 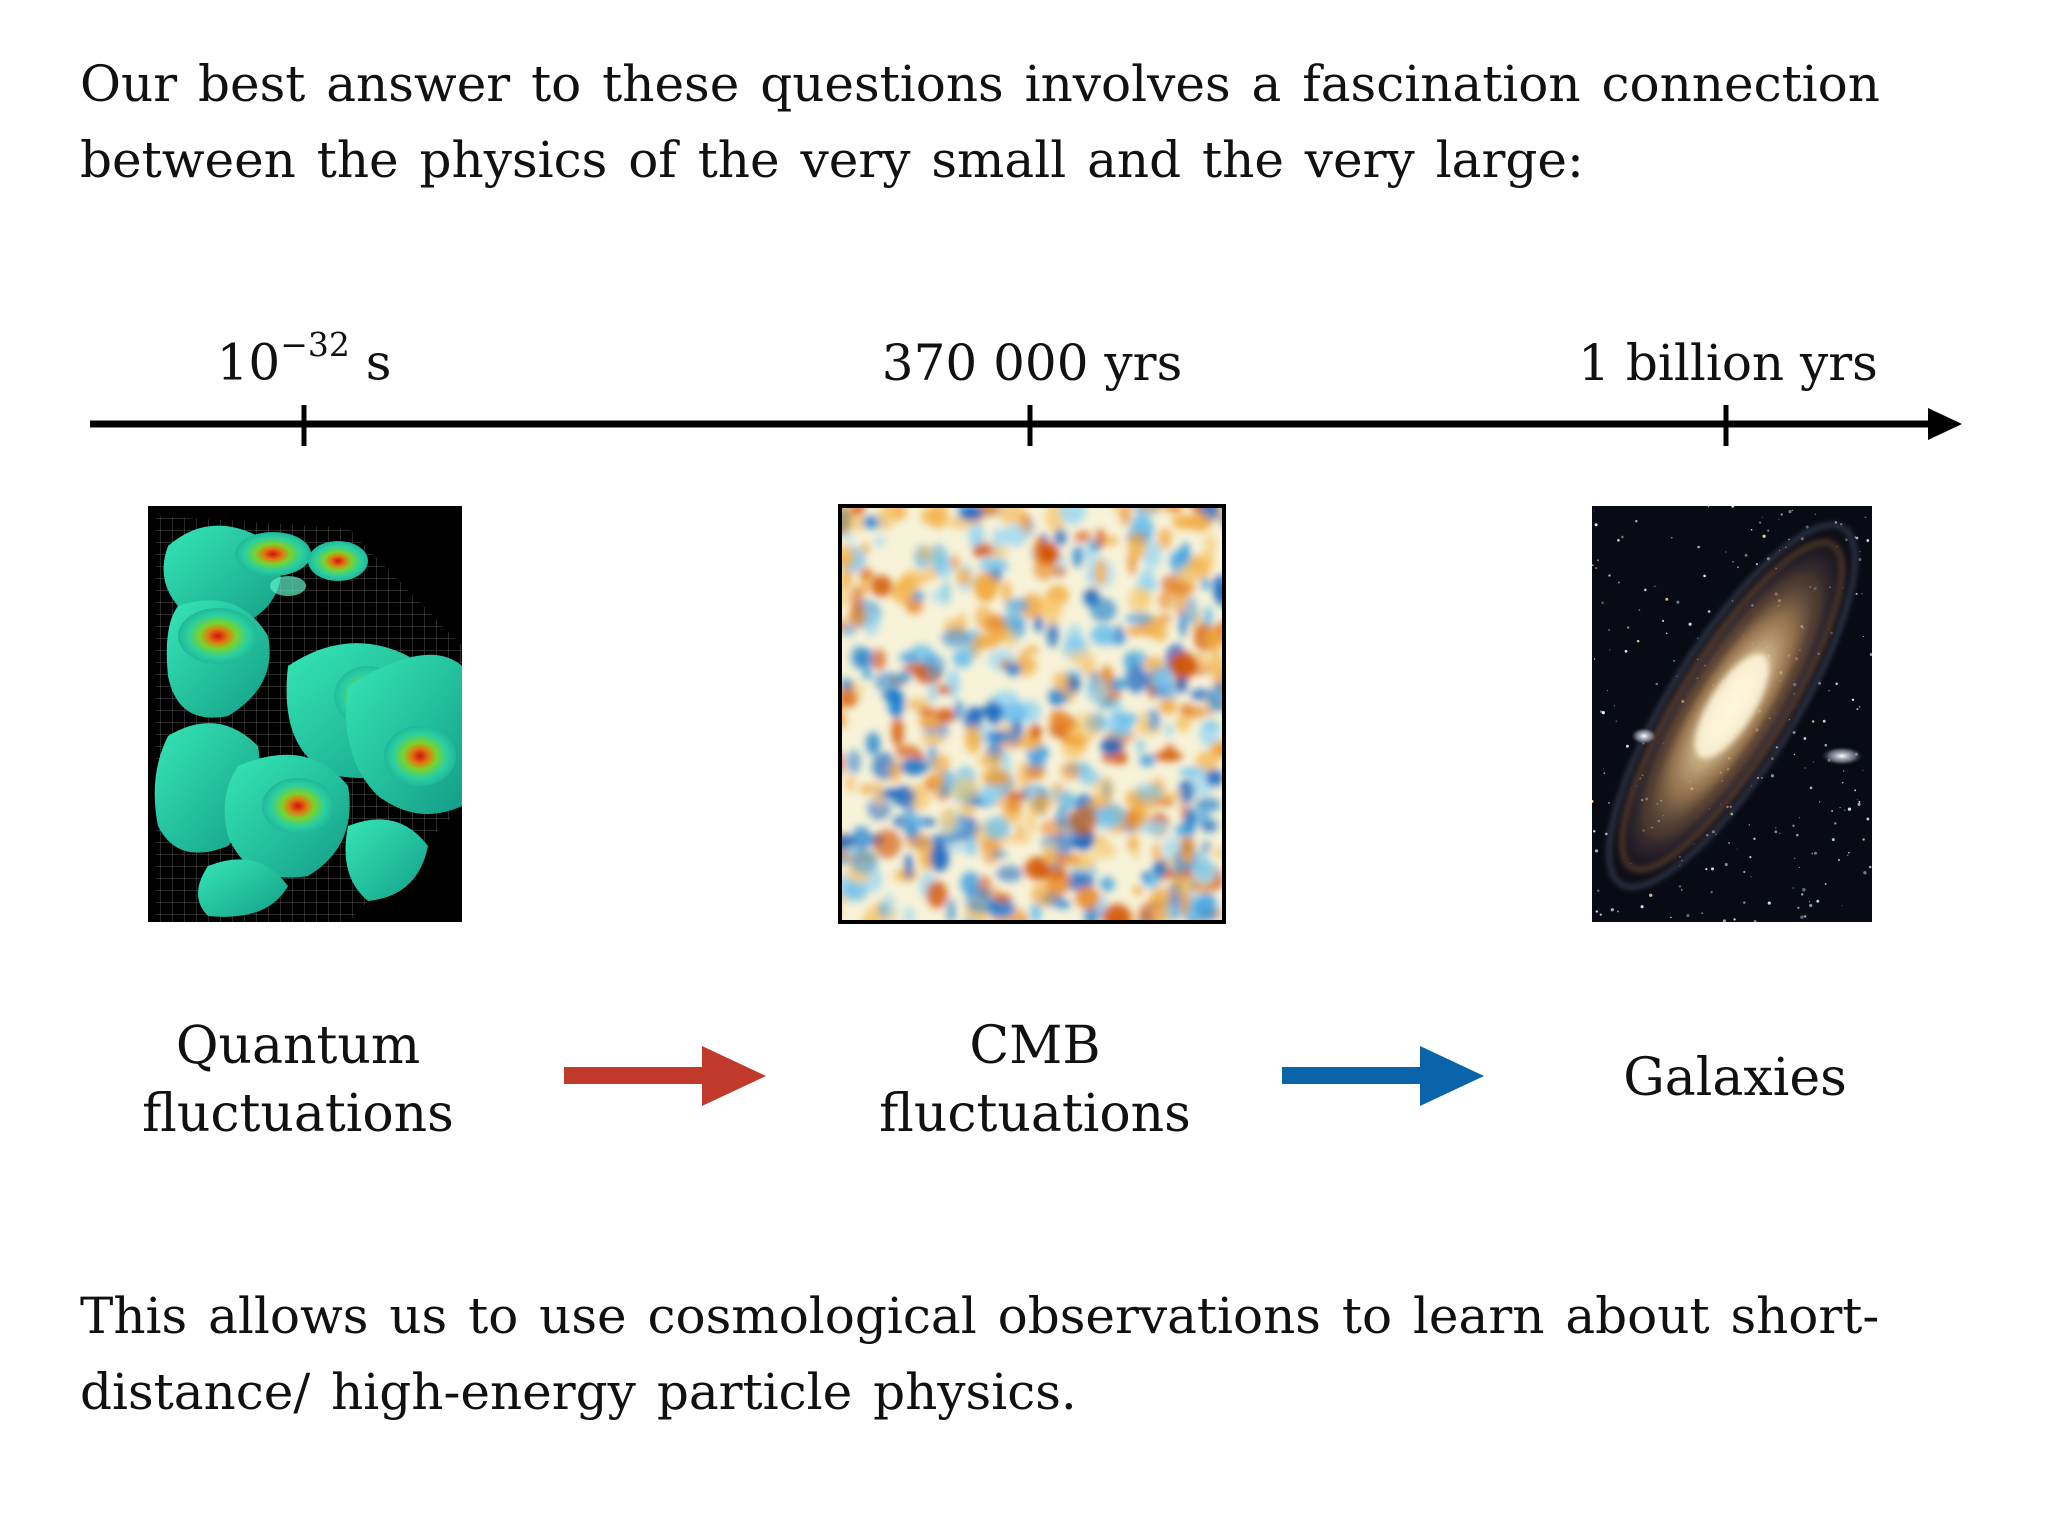 I want to click on arrow-blue-head, so click(x=1452, y=1076).